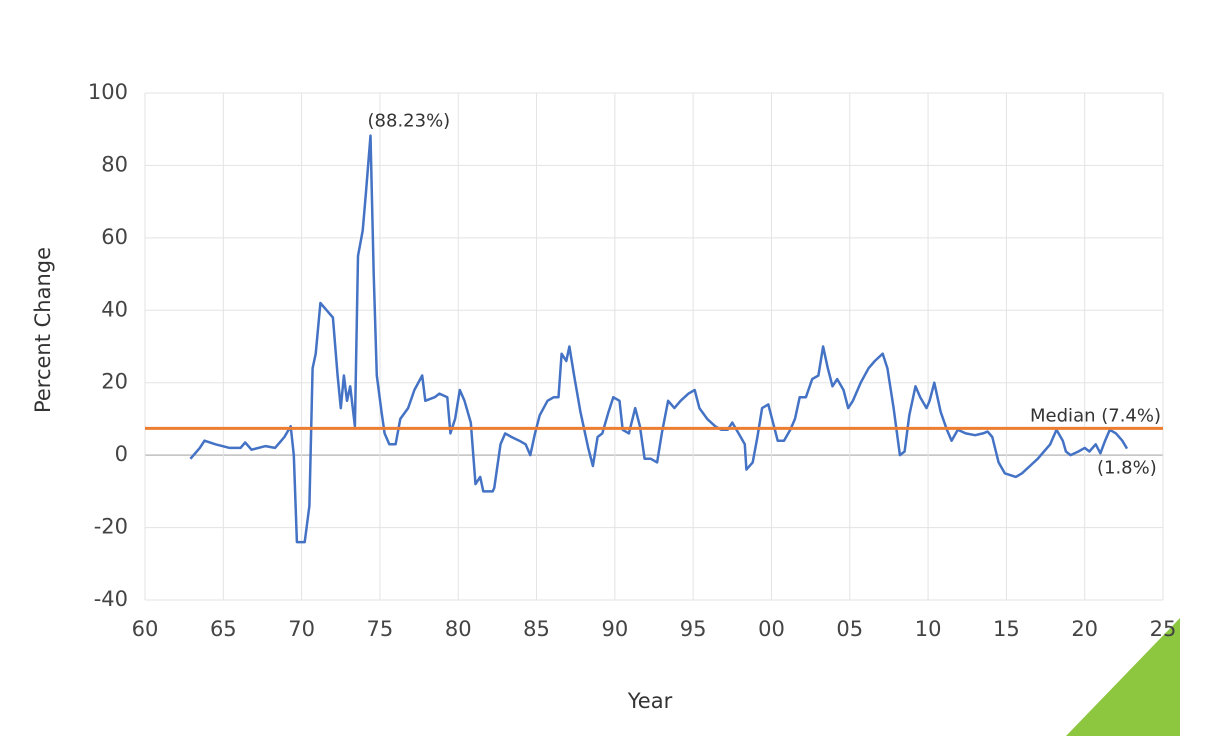  What do you see at coordinates (614, 629) in the screenshot?
I see `x-tick-label: 90` at bounding box center [614, 629].